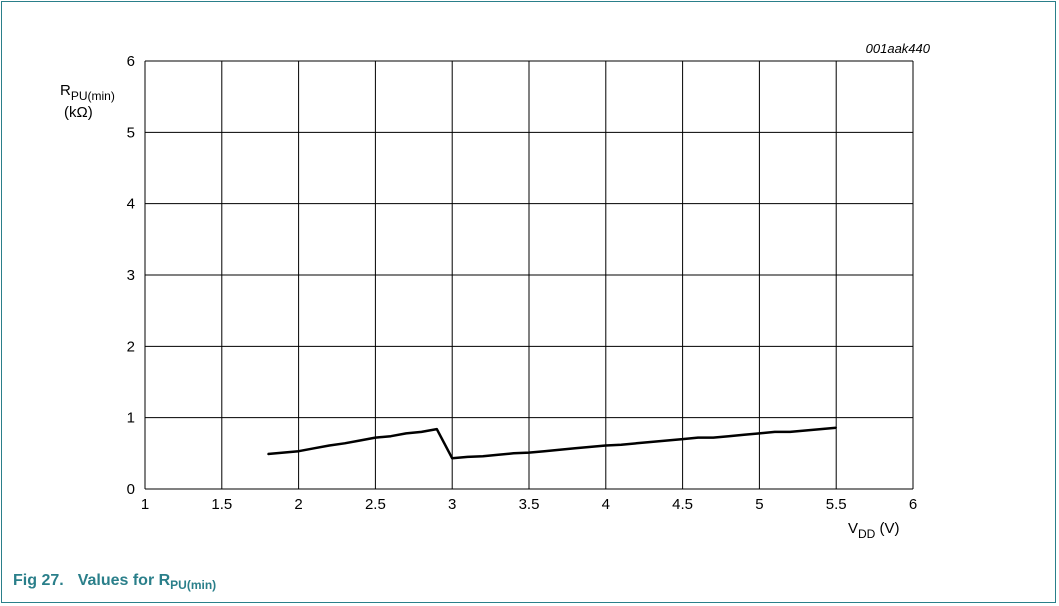 The height and width of the screenshot is (606, 1059). Describe the element at coordinates (452, 504) in the screenshot. I see `x-tick-label: 3` at that location.